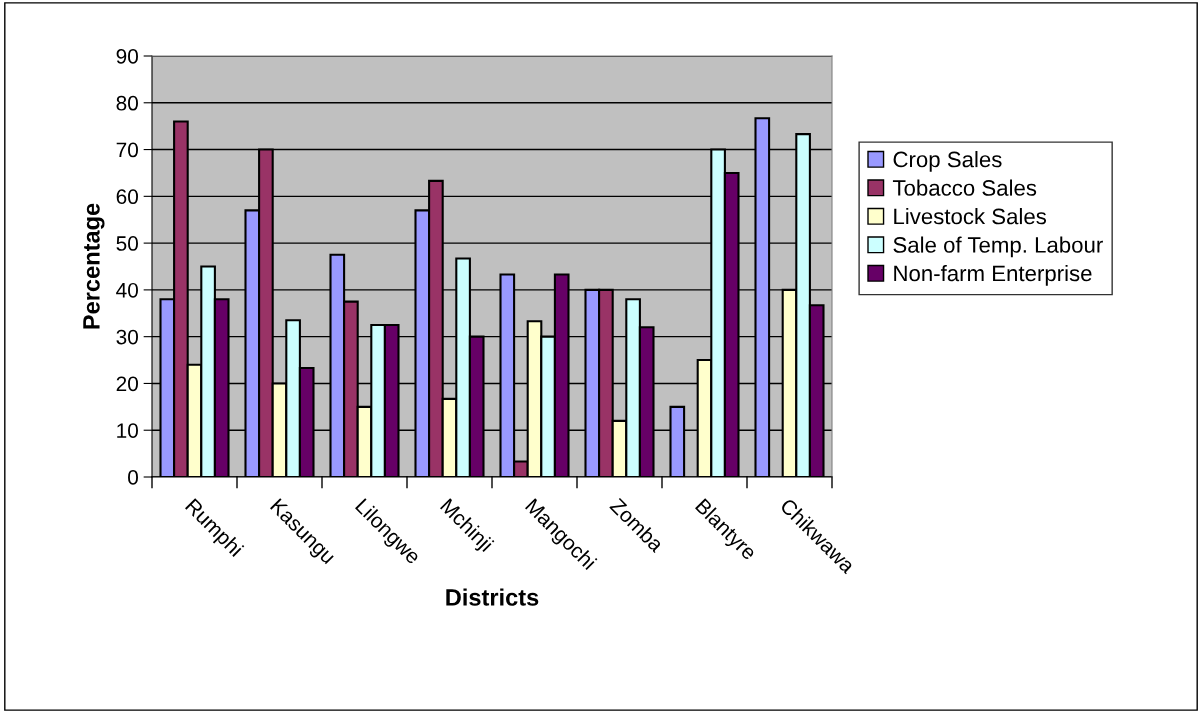  Describe the element at coordinates (964, 187) in the screenshot. I see `legend-label: Tobacco Sales` at that location.